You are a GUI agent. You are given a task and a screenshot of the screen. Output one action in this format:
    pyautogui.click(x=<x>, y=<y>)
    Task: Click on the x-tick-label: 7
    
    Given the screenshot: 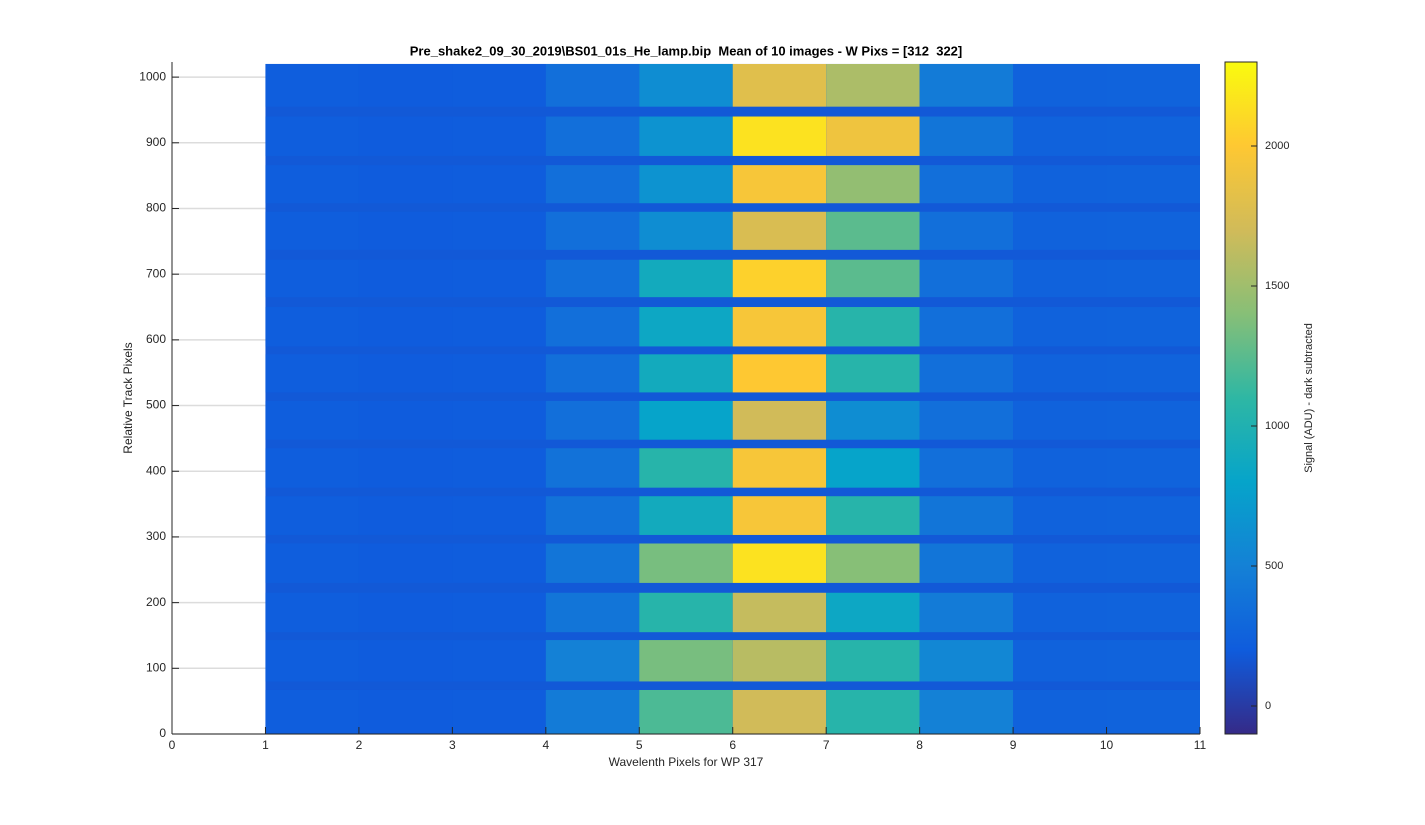 What is the action you would take?
    pyautogui.click(x=826, y=745)
    